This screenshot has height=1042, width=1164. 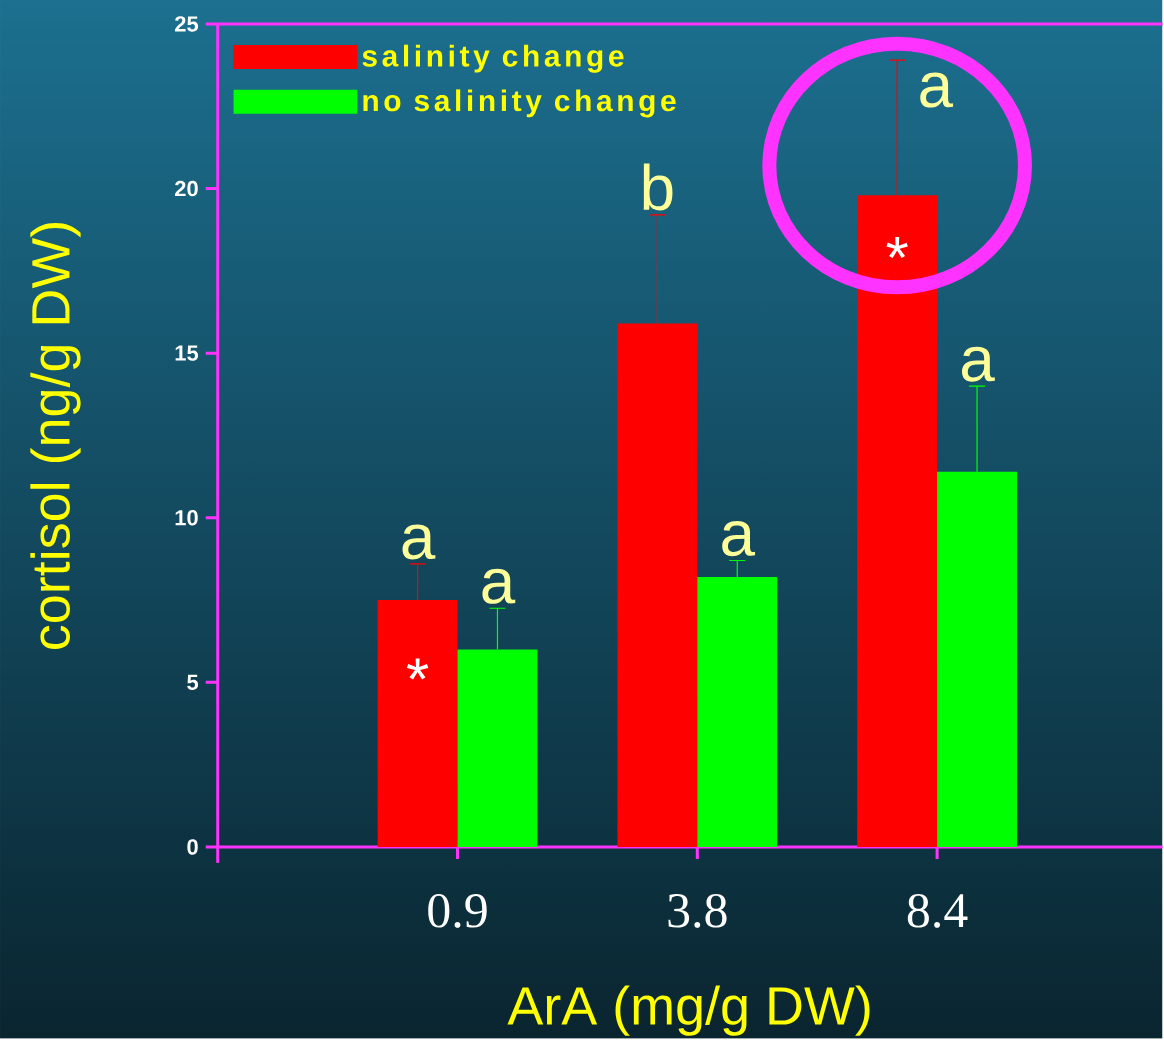 I want to click on y-tick-label: 20, so click(x=186, y=188).